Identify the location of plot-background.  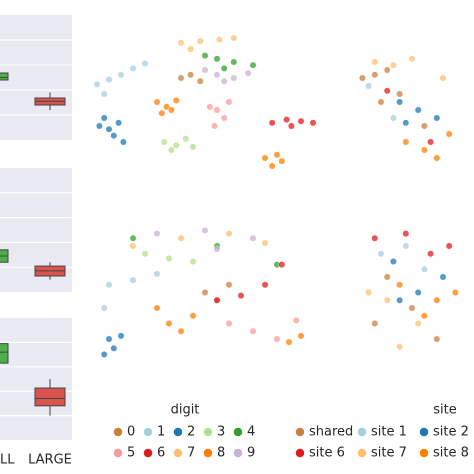
(36, 77).